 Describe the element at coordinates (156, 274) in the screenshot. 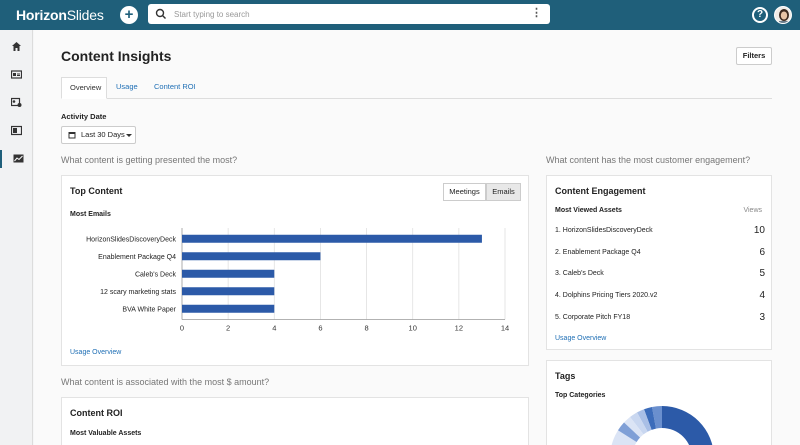

I see `category-label: Caleb's Deck` at that location.